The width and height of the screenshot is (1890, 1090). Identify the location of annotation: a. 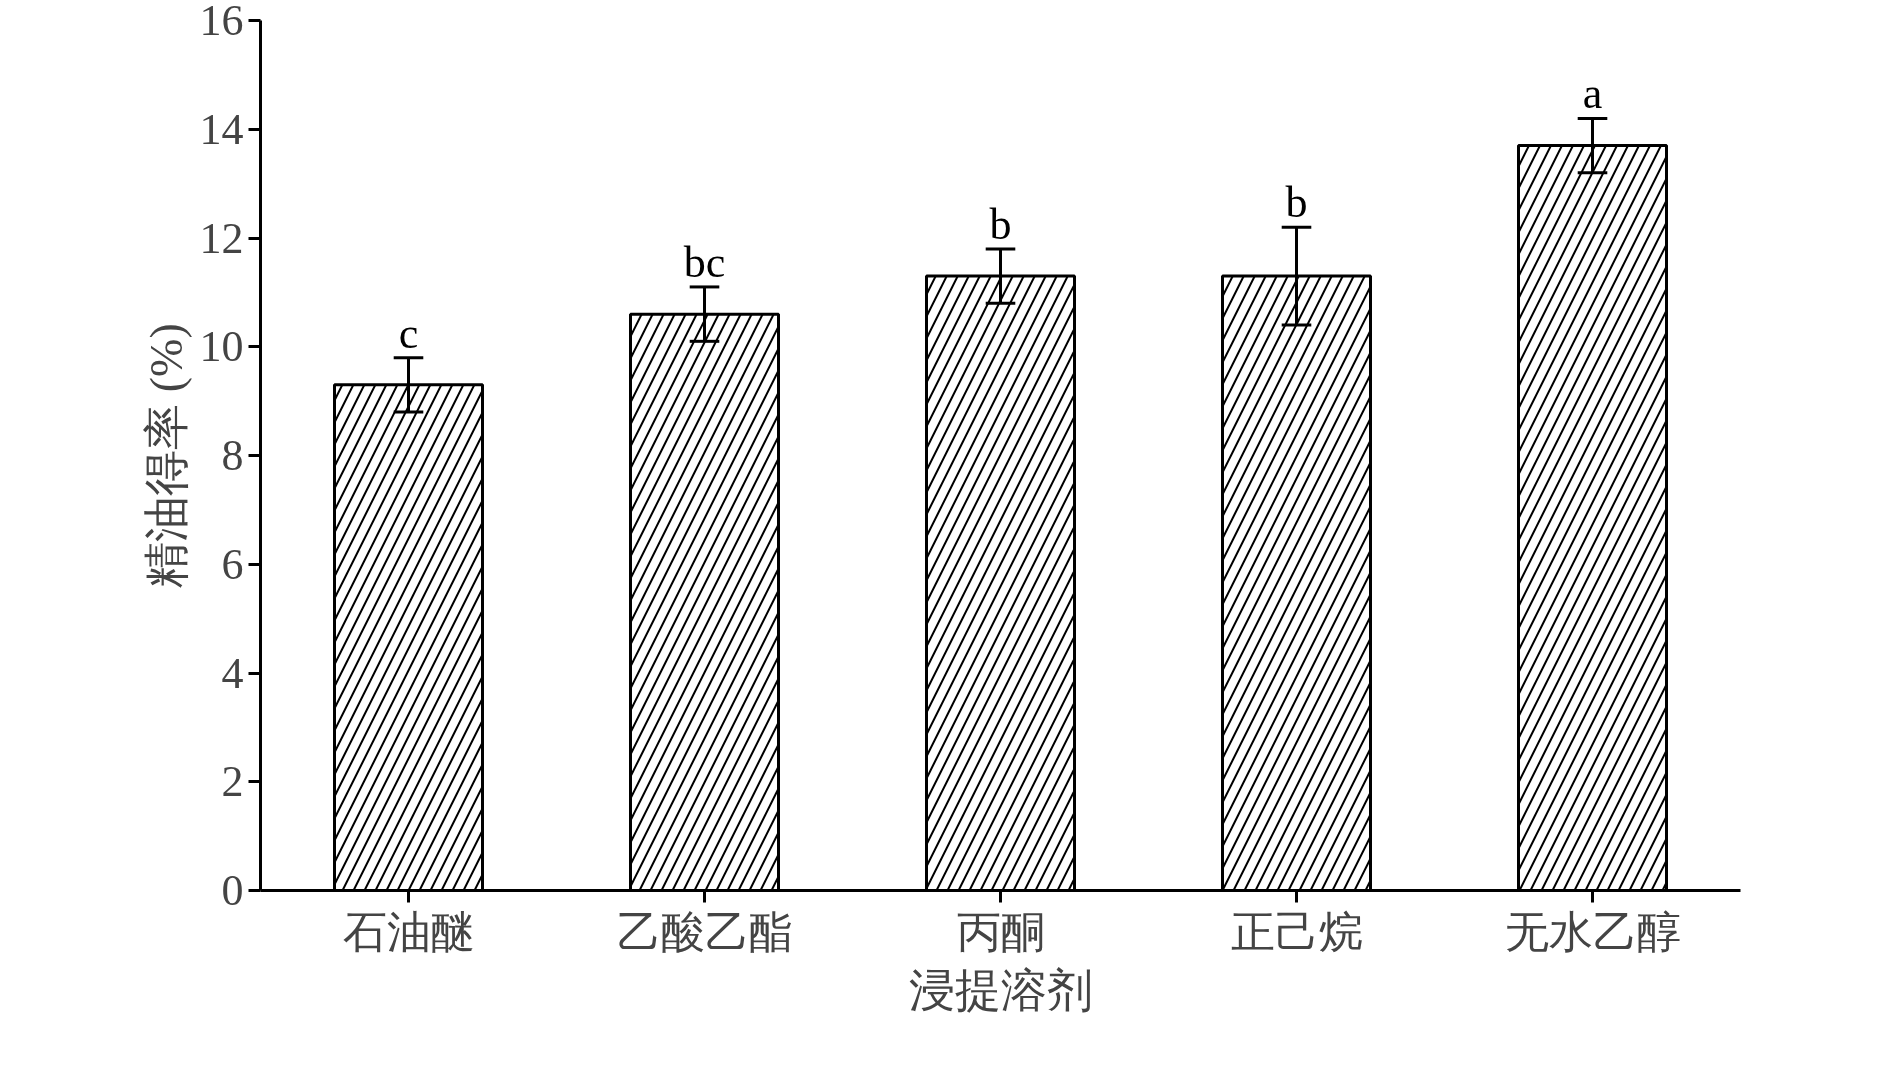
(1592, 94).